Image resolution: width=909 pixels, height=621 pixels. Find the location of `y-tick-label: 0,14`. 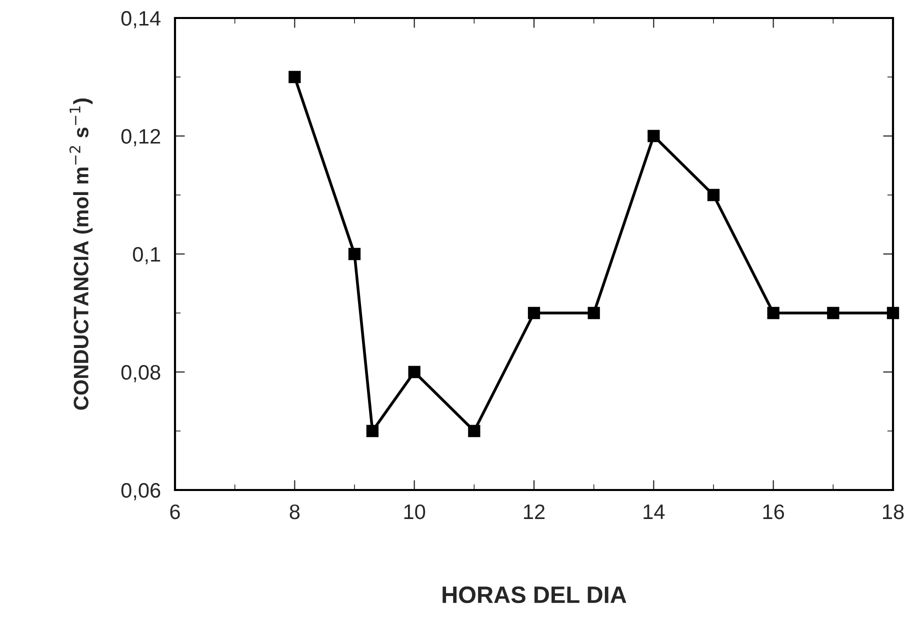

y-tick-label: 0,14 is located at coordinates (141, 19).